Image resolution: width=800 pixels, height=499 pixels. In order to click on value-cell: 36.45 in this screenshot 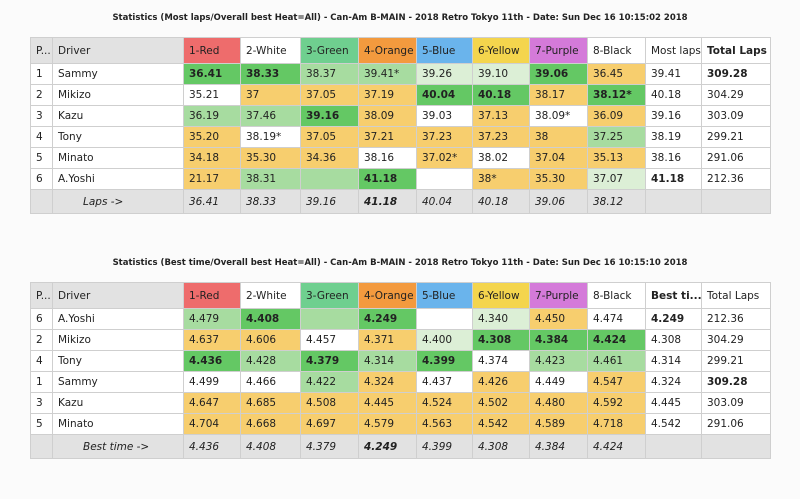, I will do `click(616, 74)`.